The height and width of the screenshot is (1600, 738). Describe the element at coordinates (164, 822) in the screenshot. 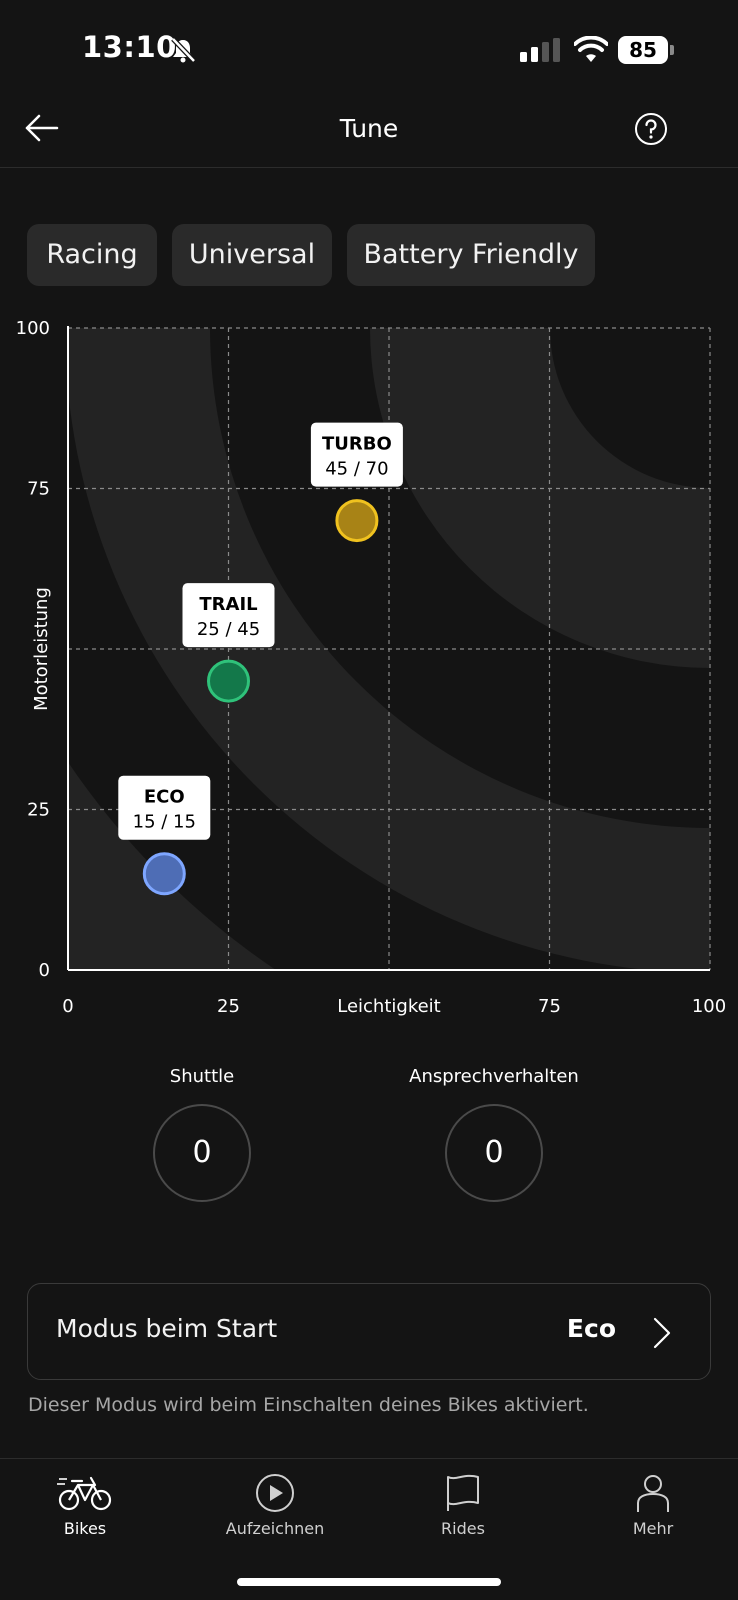

I see `mode-value-eco: 15 / 15` at that location.